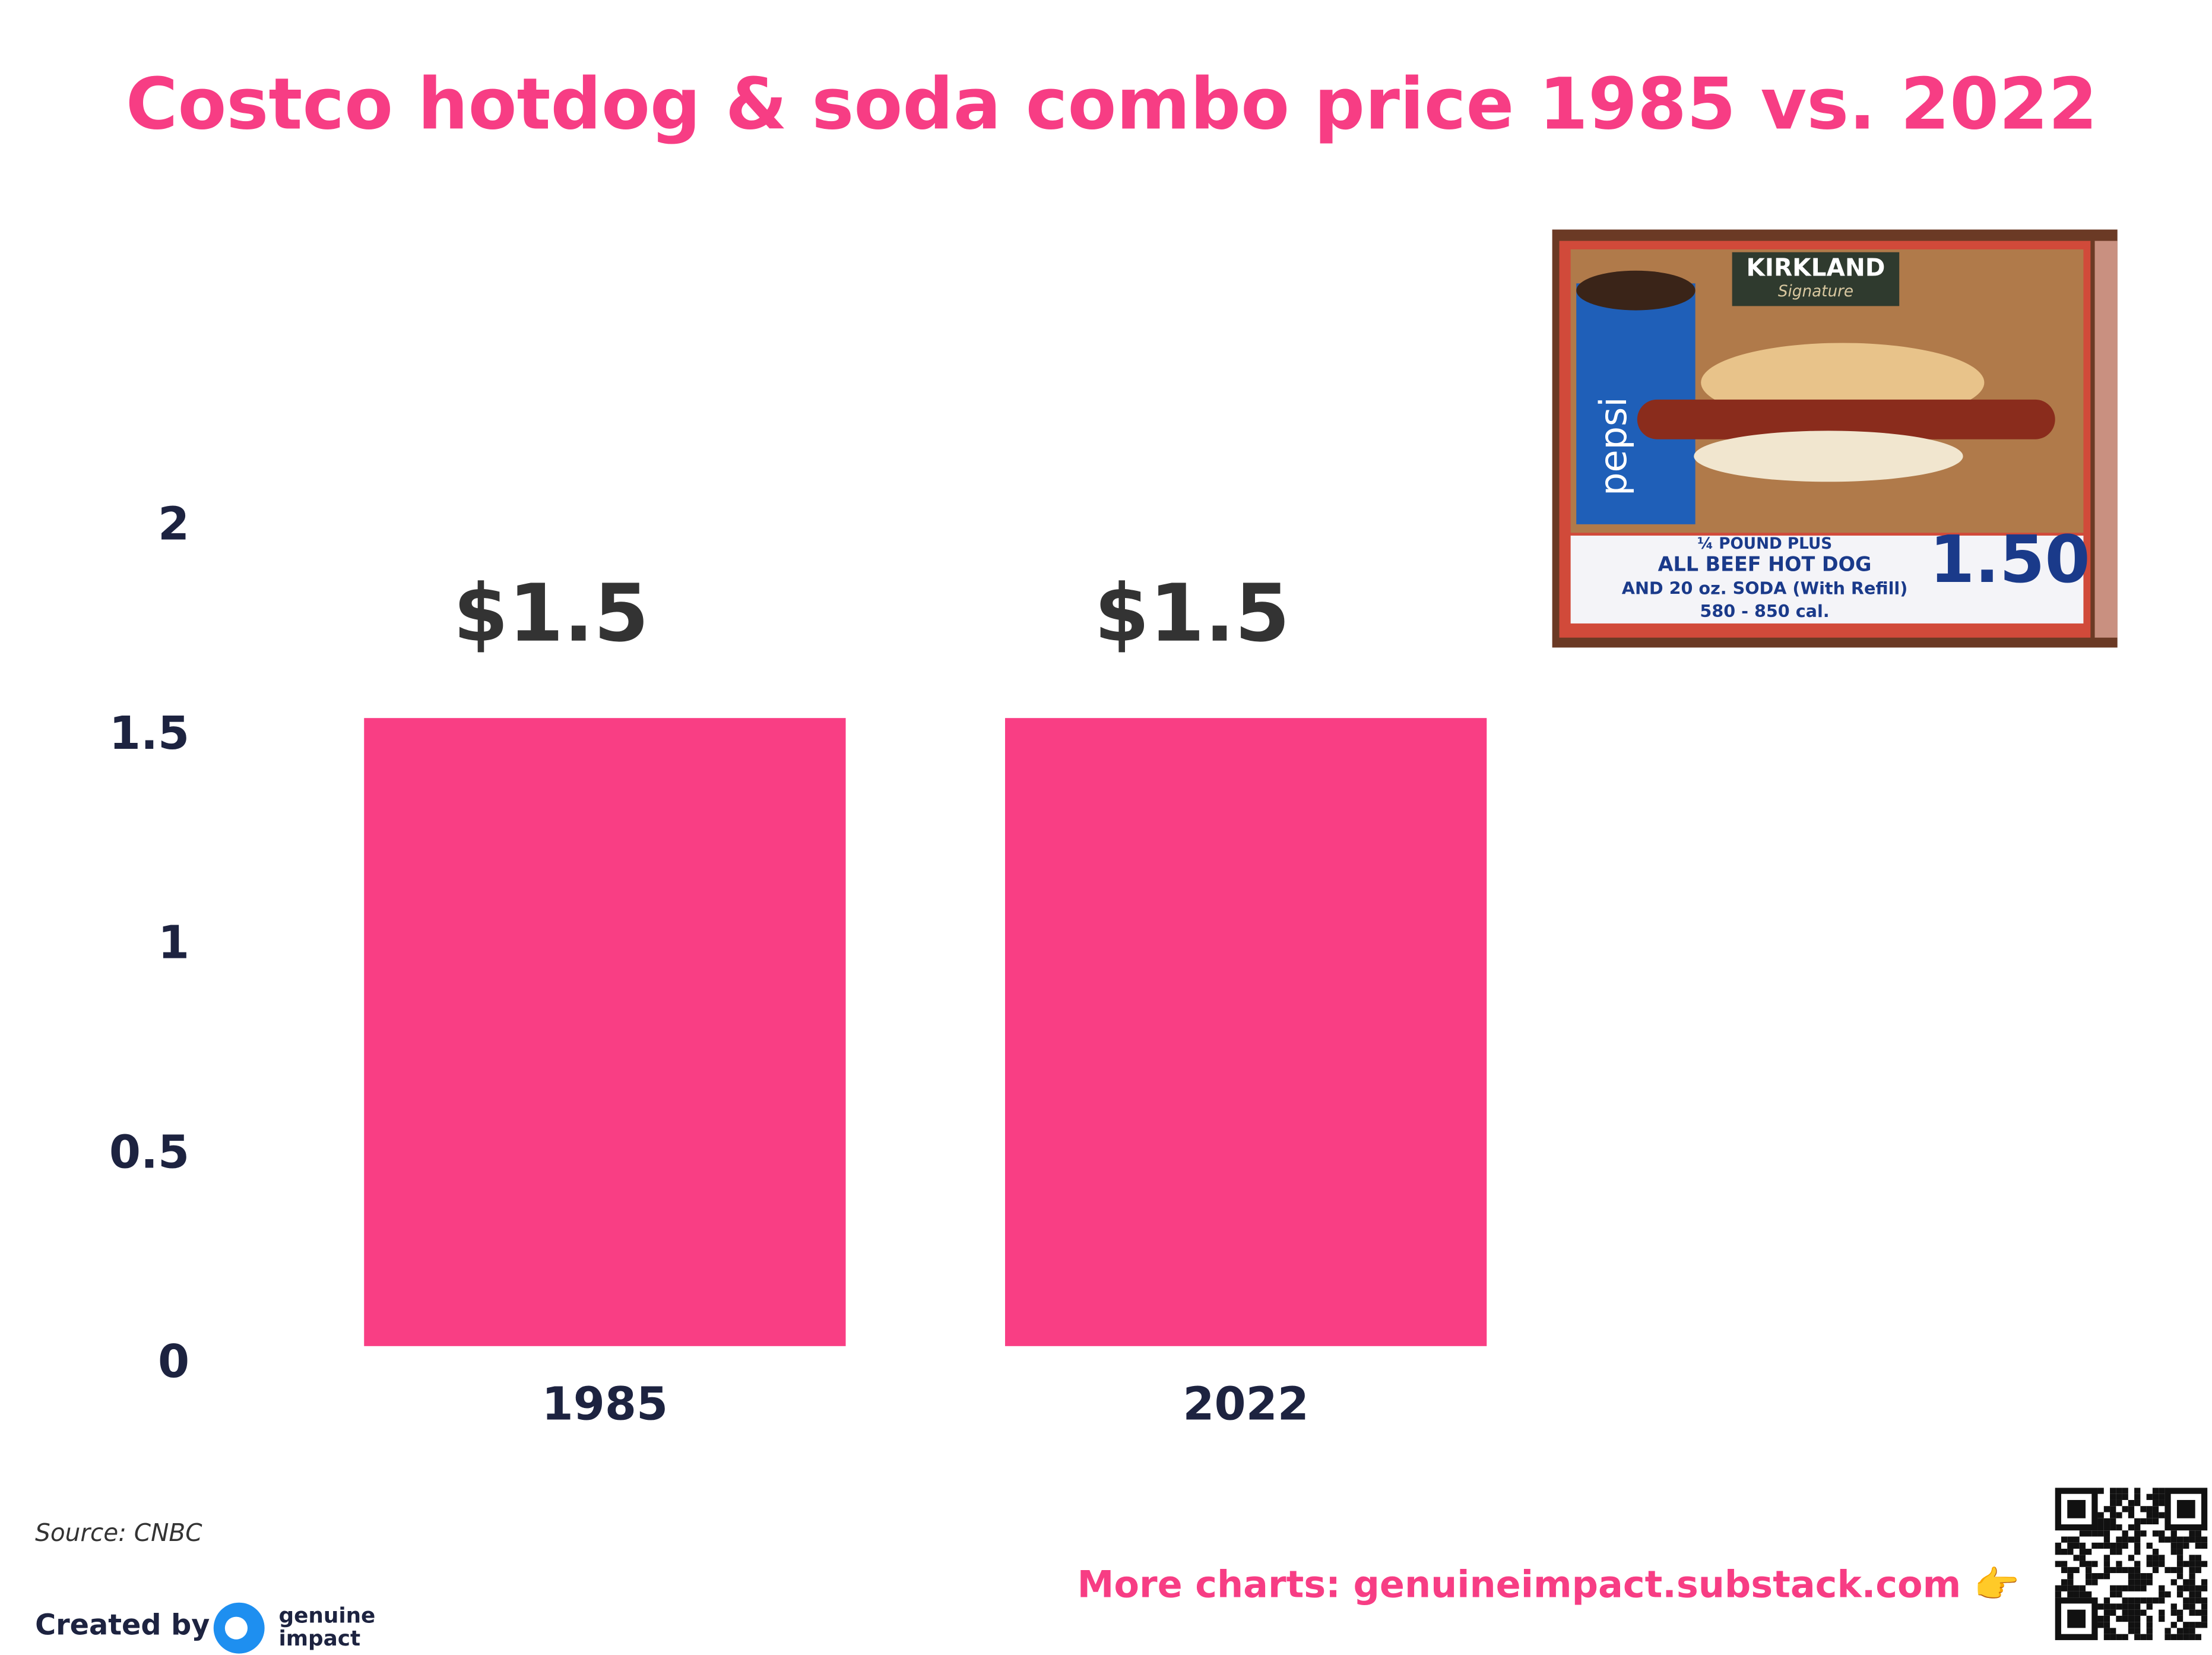  I want to click on qr-finder, so click(2076, 1510).